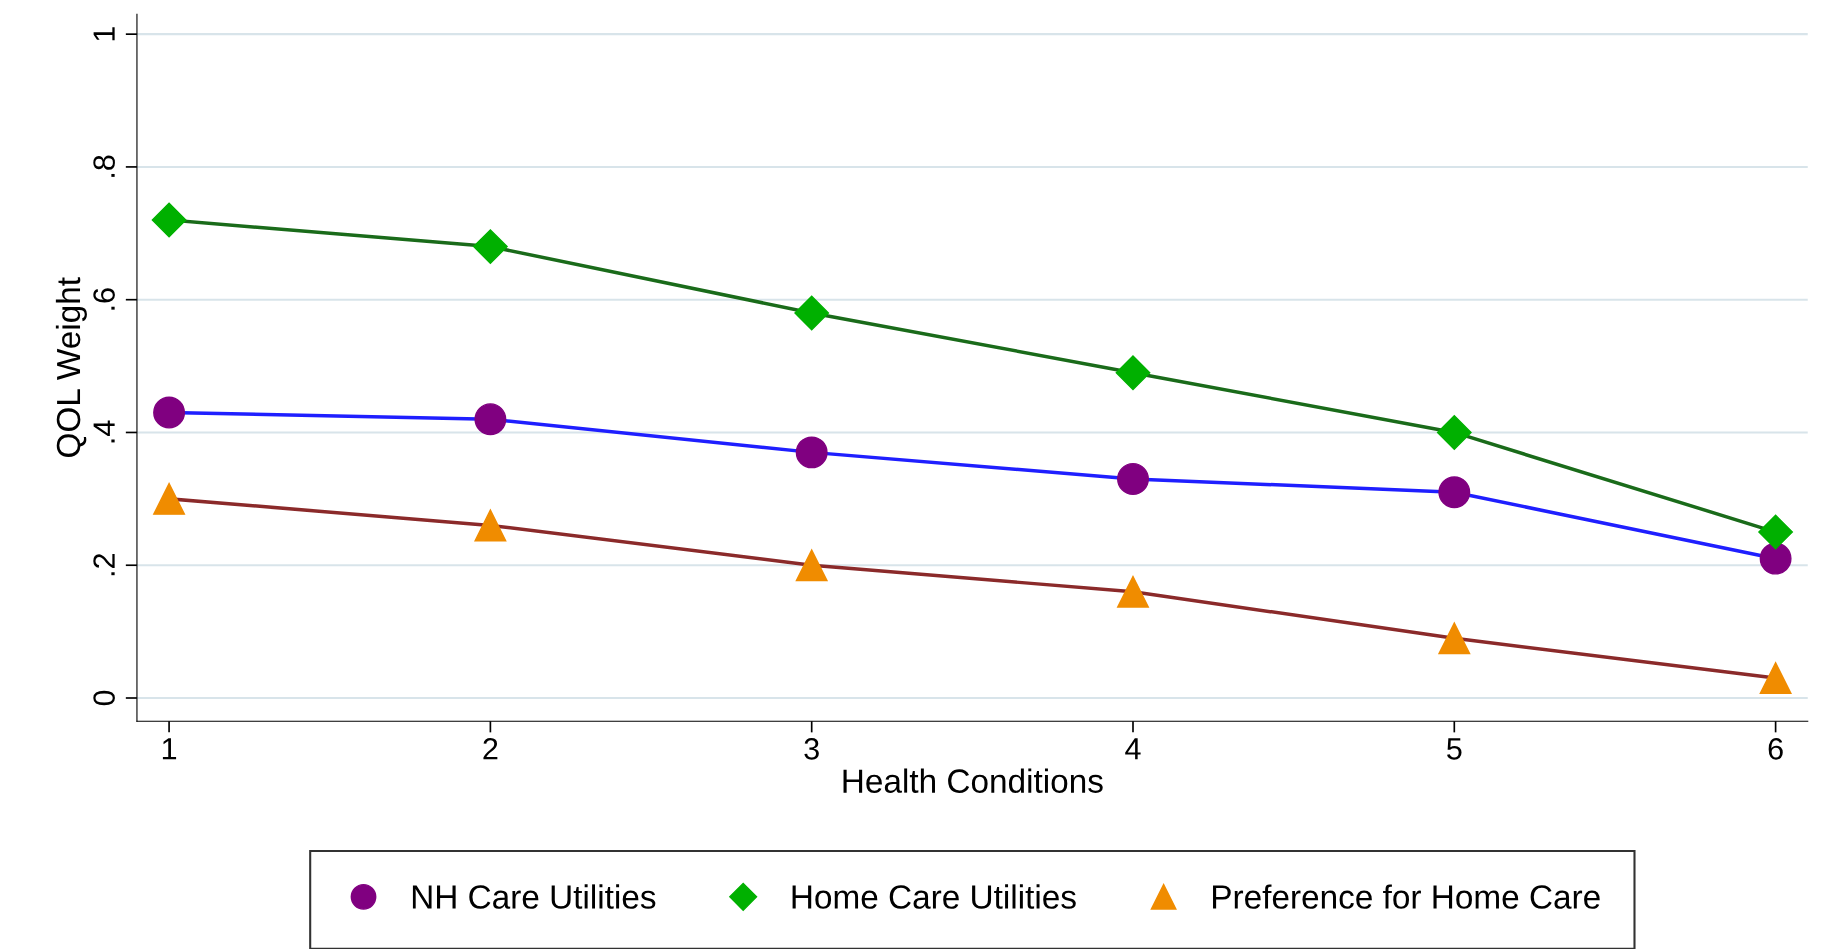 The height and width of the screenshot is (949, 1826). I want to click on y-tick-label: .6, so click(104, 299).